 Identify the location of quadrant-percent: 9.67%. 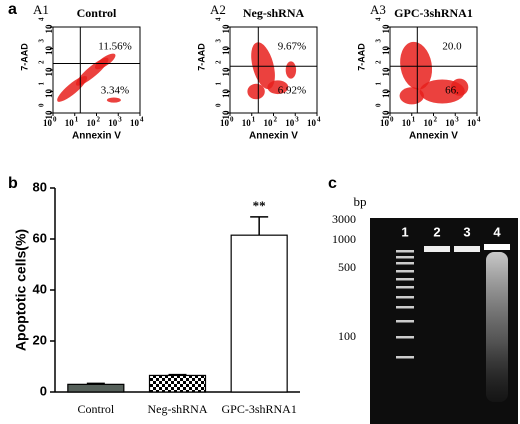
(292, 47).